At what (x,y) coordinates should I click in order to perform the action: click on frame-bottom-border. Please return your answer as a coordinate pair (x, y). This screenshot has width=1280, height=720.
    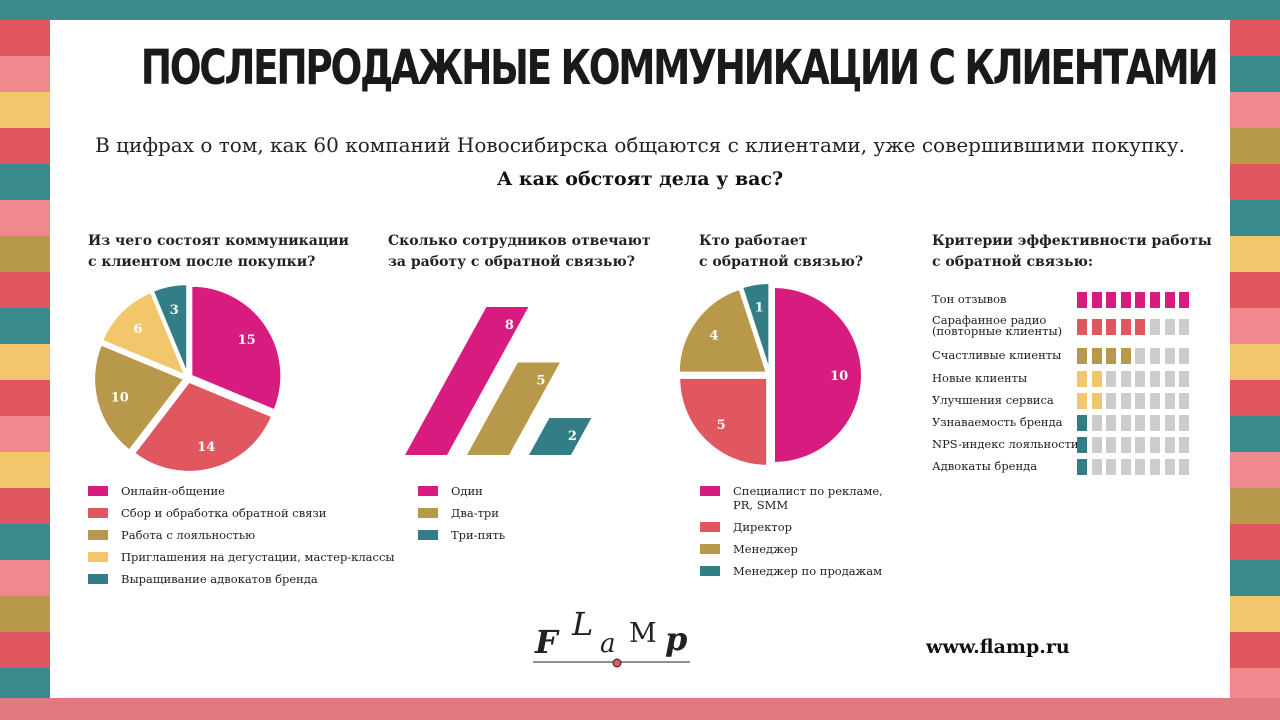
    Looking at the image, I should click on (640, 709).